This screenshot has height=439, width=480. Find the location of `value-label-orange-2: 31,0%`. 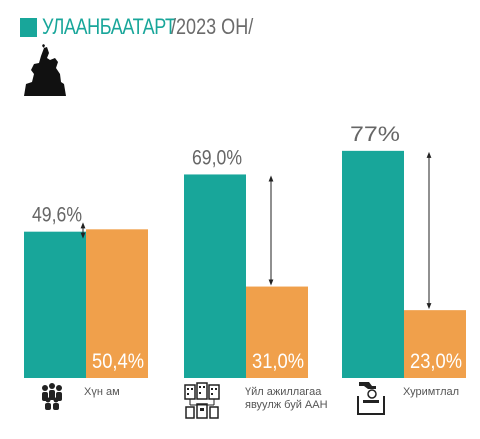

value-label-orange-2: 31,0% is located at coordinates (278, 361).